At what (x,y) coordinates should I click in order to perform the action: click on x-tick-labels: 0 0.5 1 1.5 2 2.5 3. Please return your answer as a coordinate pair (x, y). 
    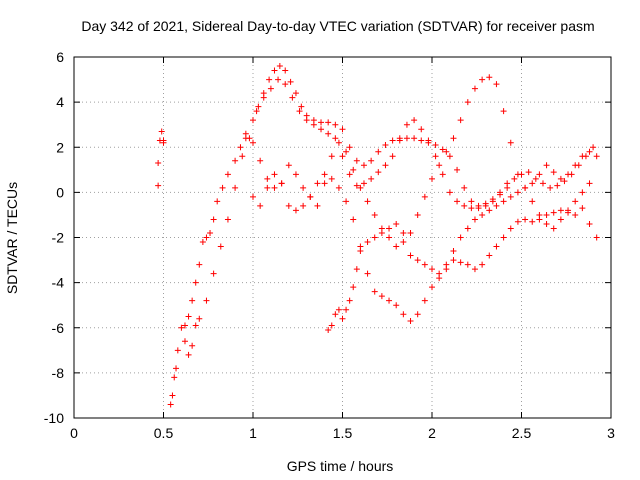
    Looking at the image, I should click on (342, 433).